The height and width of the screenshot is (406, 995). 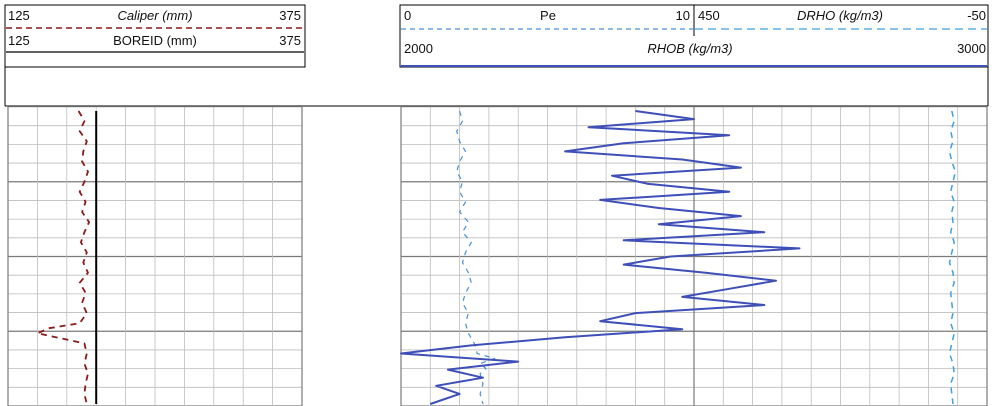 I want to click on caliper-max-label: 375, so click(x=290, y=15).